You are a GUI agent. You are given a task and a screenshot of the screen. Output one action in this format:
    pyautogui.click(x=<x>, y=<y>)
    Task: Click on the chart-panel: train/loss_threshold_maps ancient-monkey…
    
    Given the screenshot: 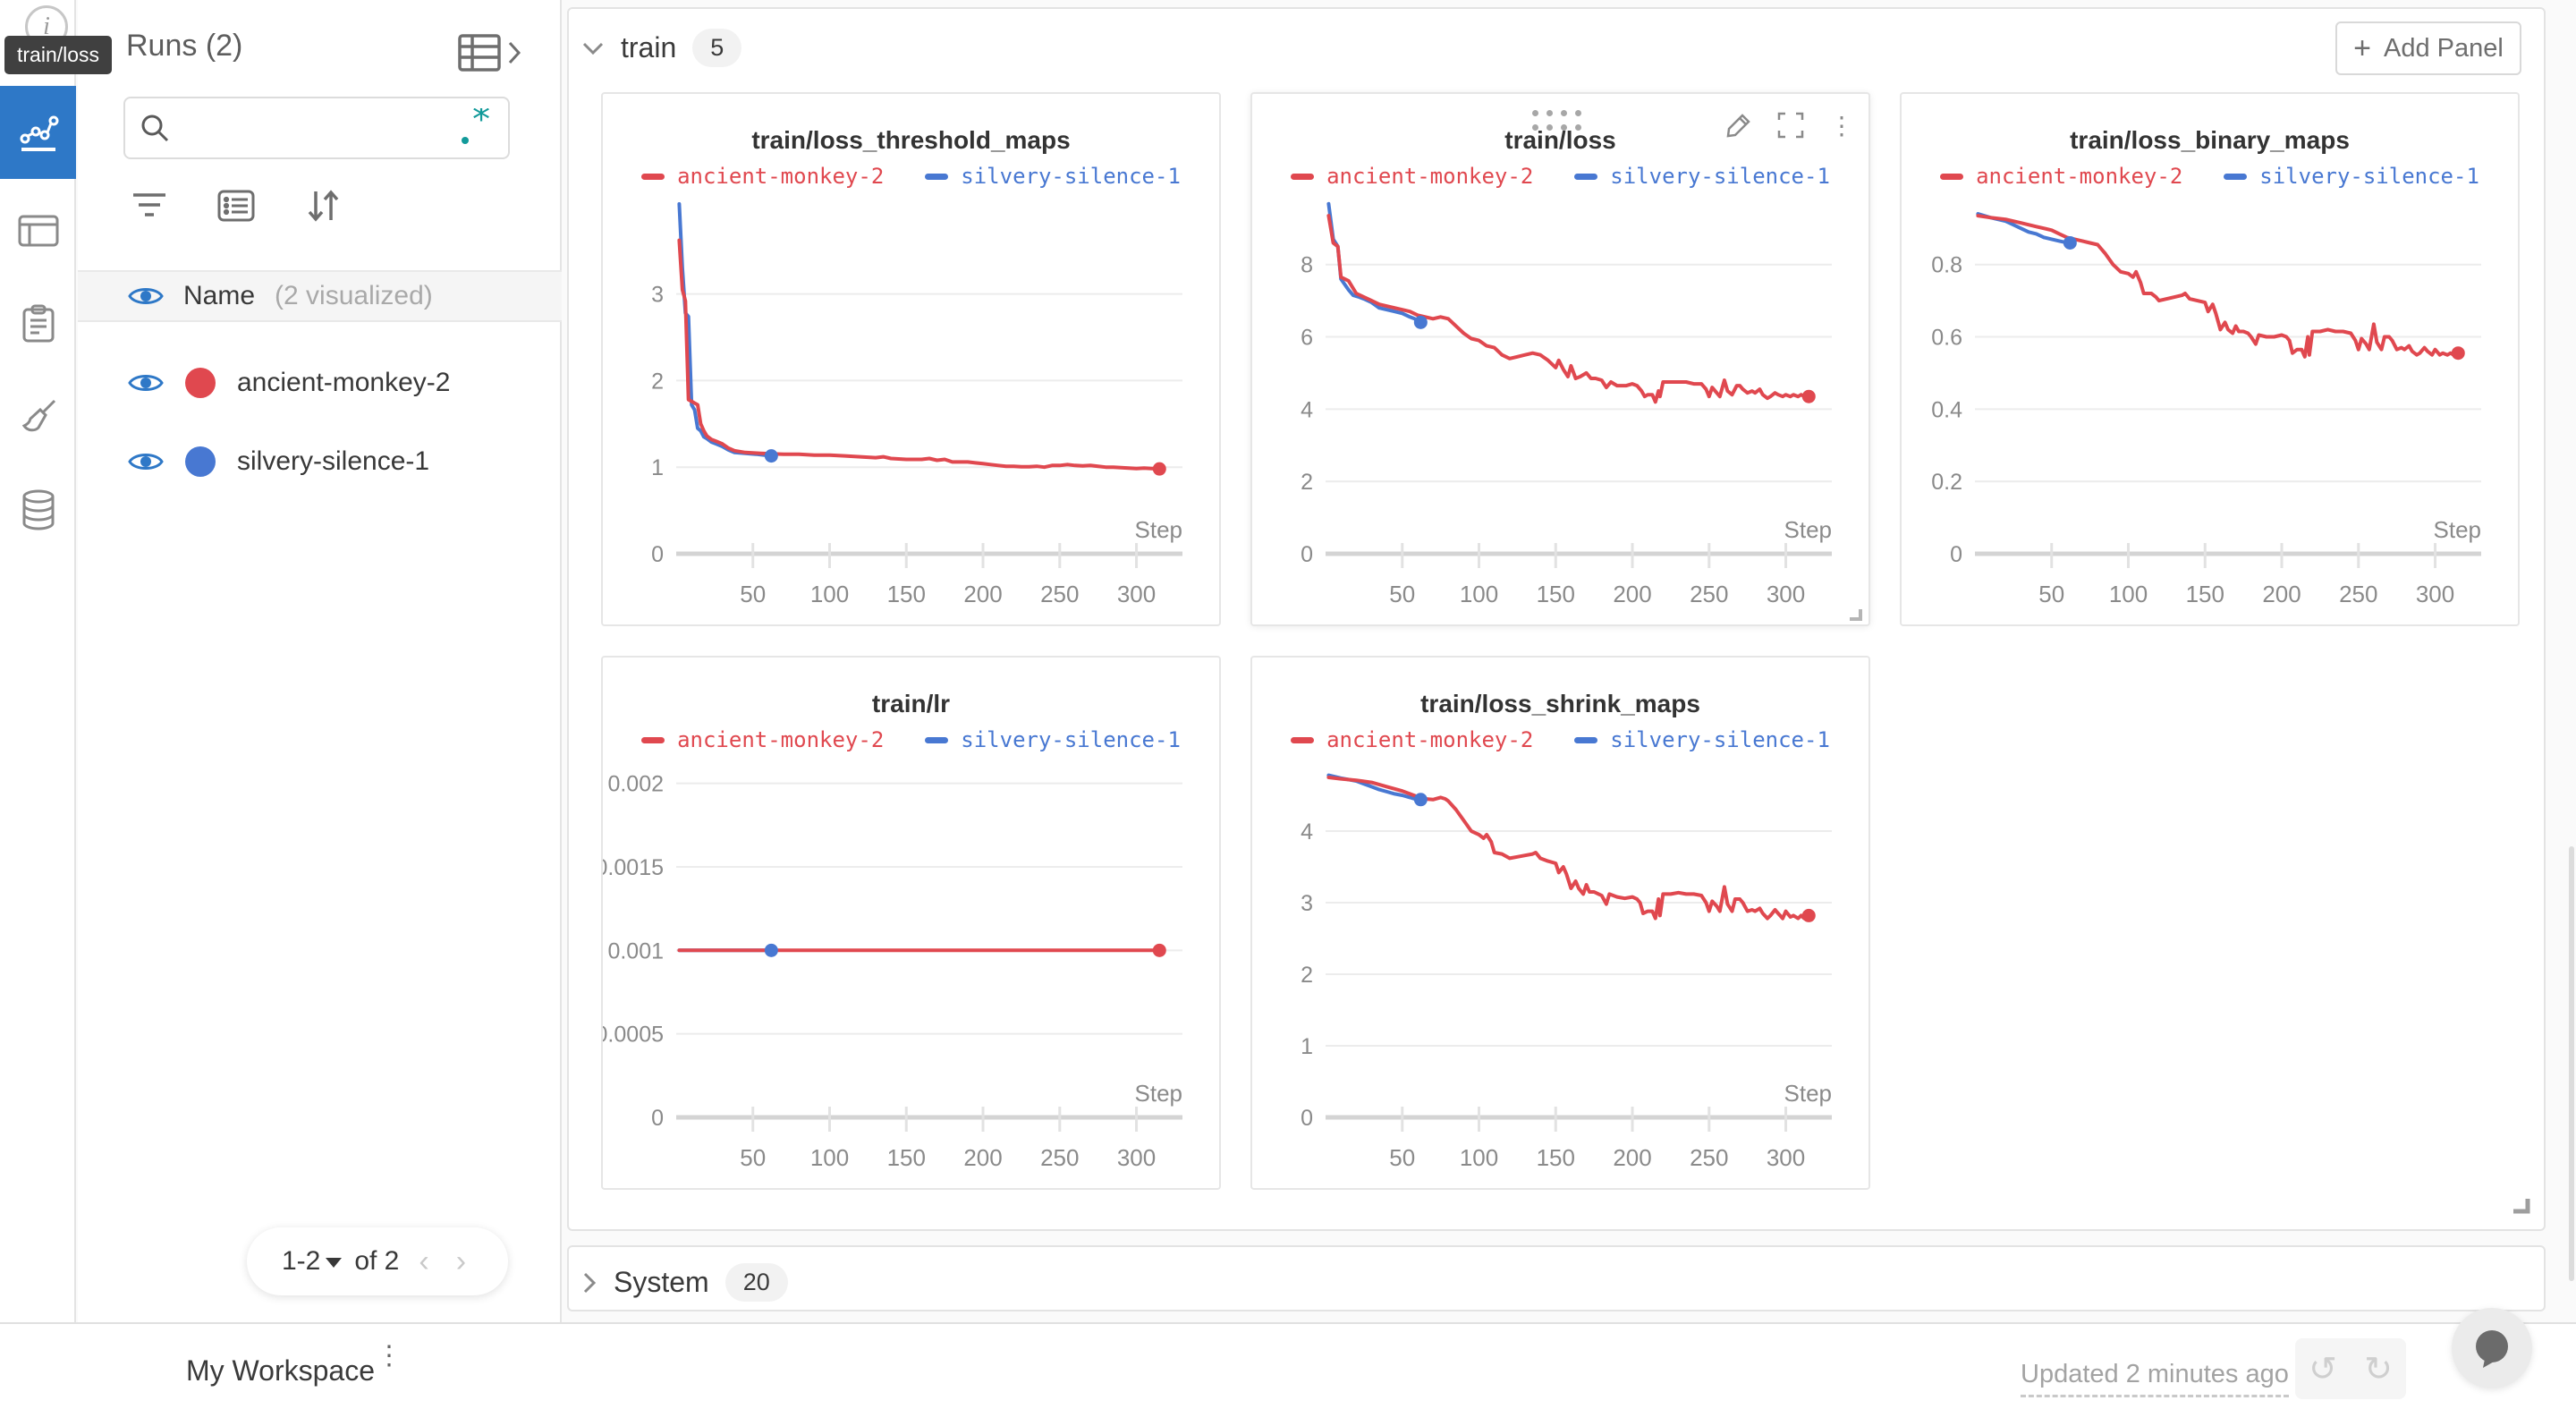 What is the action you would take?
    pyautogui.click(x=911, y=359)
    